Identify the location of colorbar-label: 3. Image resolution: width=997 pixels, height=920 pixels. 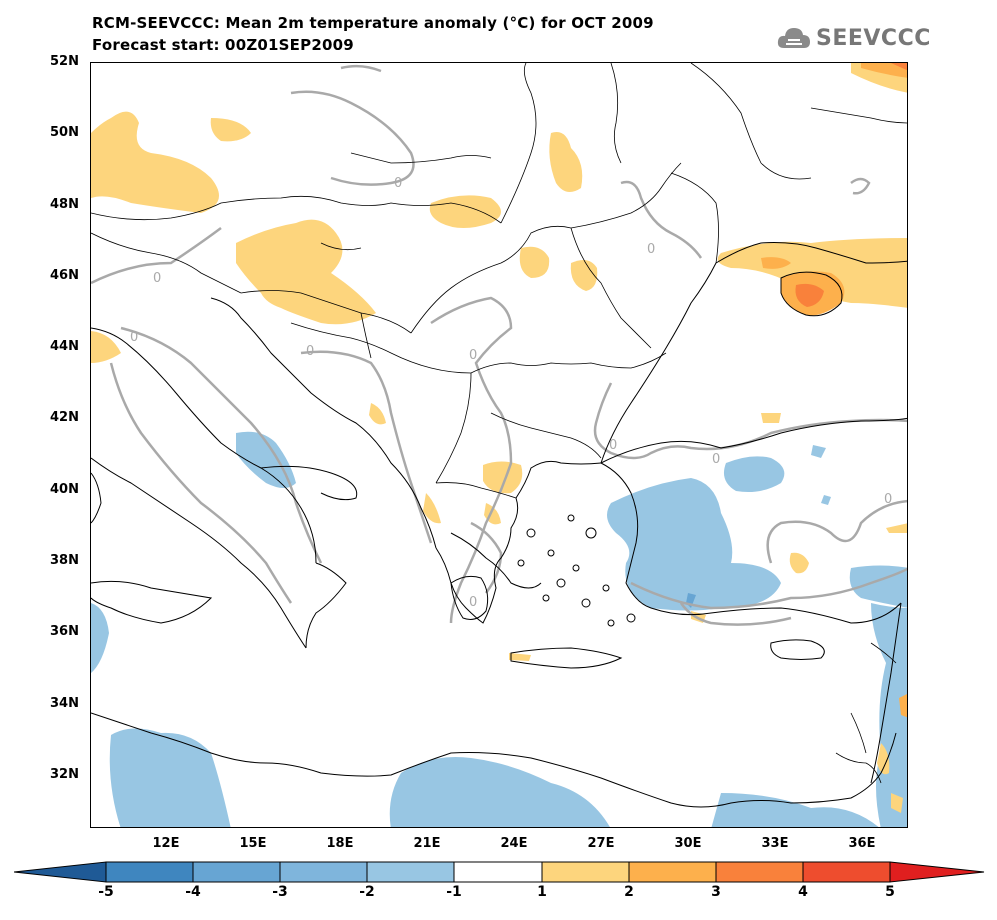
(716, 892).